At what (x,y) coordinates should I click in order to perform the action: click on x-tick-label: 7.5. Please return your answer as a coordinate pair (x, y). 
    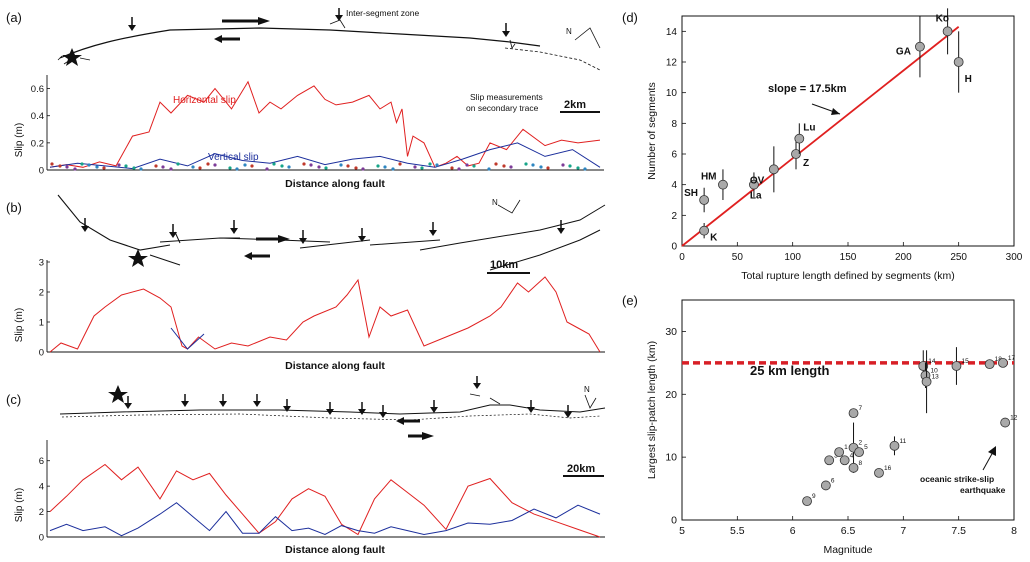
    Looking at the image, I should click on (958, 531).